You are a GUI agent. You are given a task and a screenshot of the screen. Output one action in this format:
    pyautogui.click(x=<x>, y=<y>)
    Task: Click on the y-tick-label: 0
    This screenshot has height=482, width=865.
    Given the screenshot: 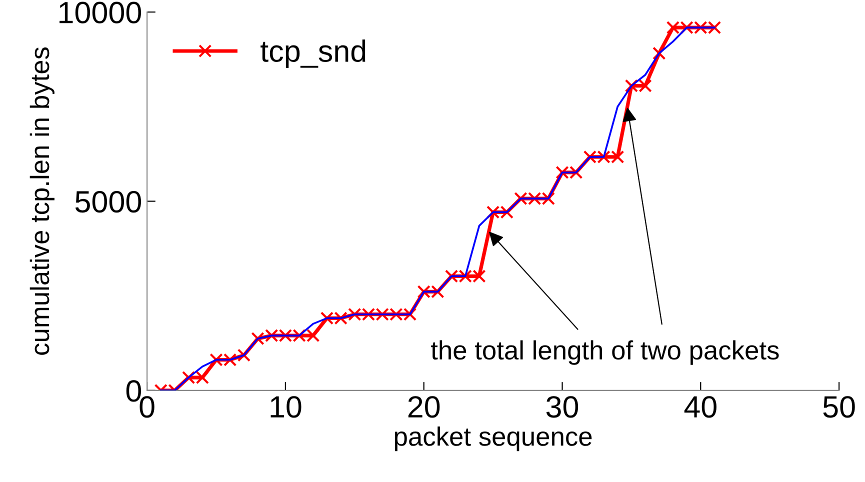 What is the action you would take?
    pyautogui.click(x=133, y=391)
    